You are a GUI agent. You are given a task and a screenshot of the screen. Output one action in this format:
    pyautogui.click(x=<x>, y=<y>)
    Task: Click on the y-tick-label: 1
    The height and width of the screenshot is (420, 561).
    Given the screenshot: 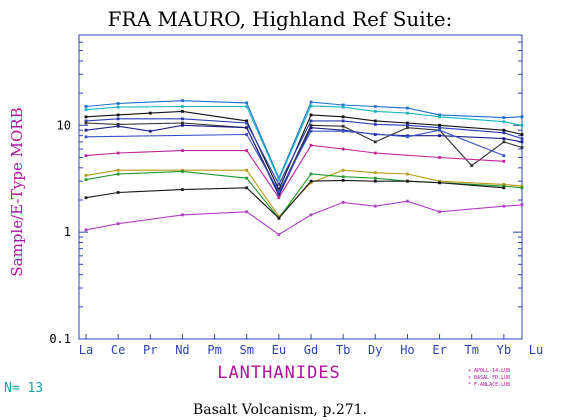 What is the action you would take?
    pyautogui.click(x=67, y=232)
    